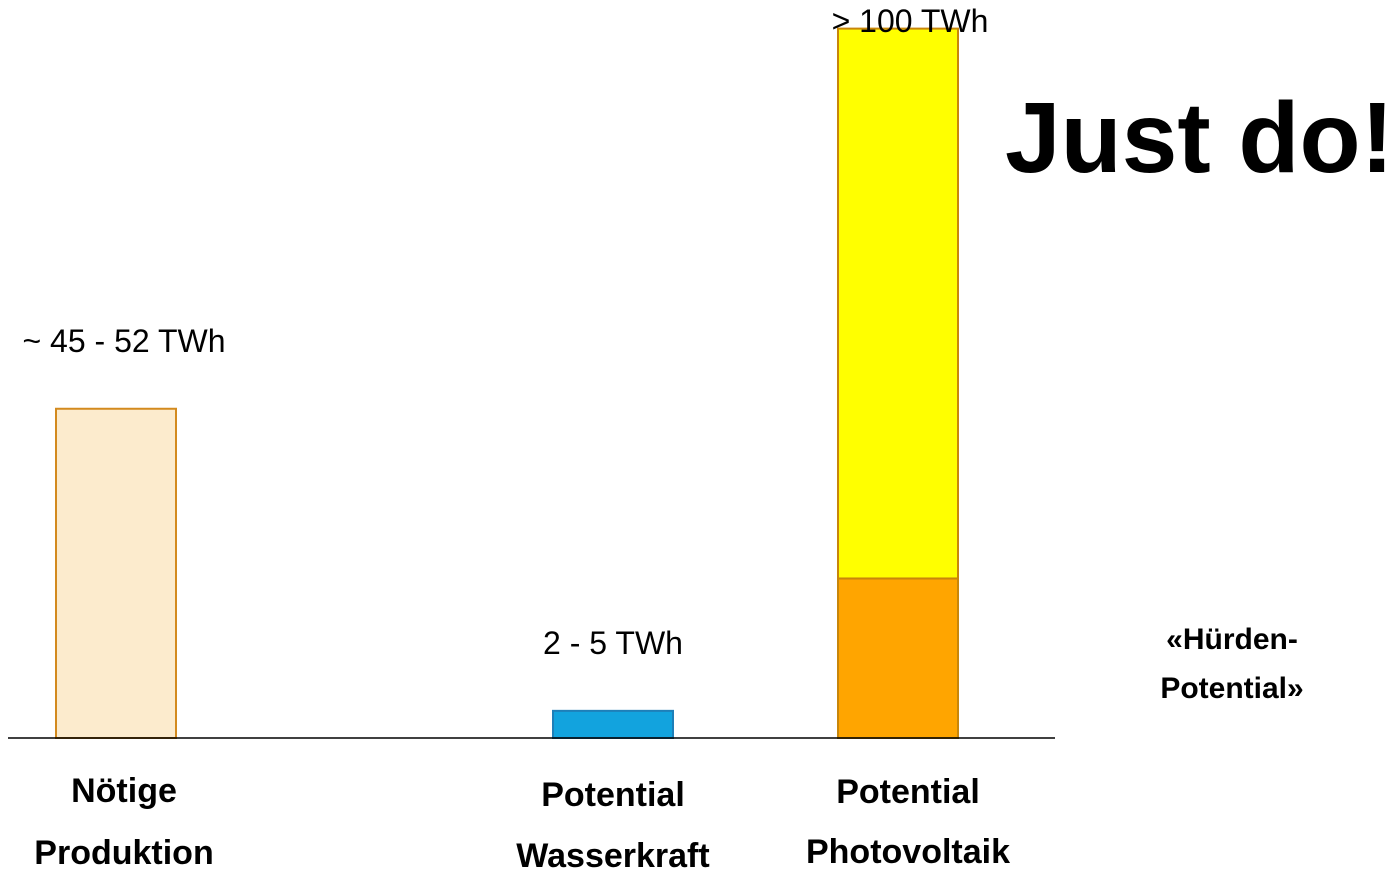 This screenshot has width=1393, height=869. Describe the element at coordinates (1232, 639) in the screenshot. I see `side-note-line-1: «Hürden-` at that location.